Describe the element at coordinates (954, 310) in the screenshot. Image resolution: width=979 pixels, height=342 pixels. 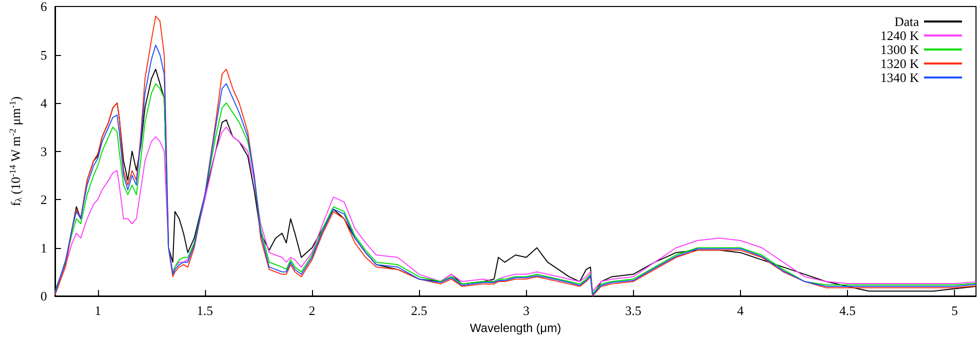
I see `x-tick-label: 5` at that location.